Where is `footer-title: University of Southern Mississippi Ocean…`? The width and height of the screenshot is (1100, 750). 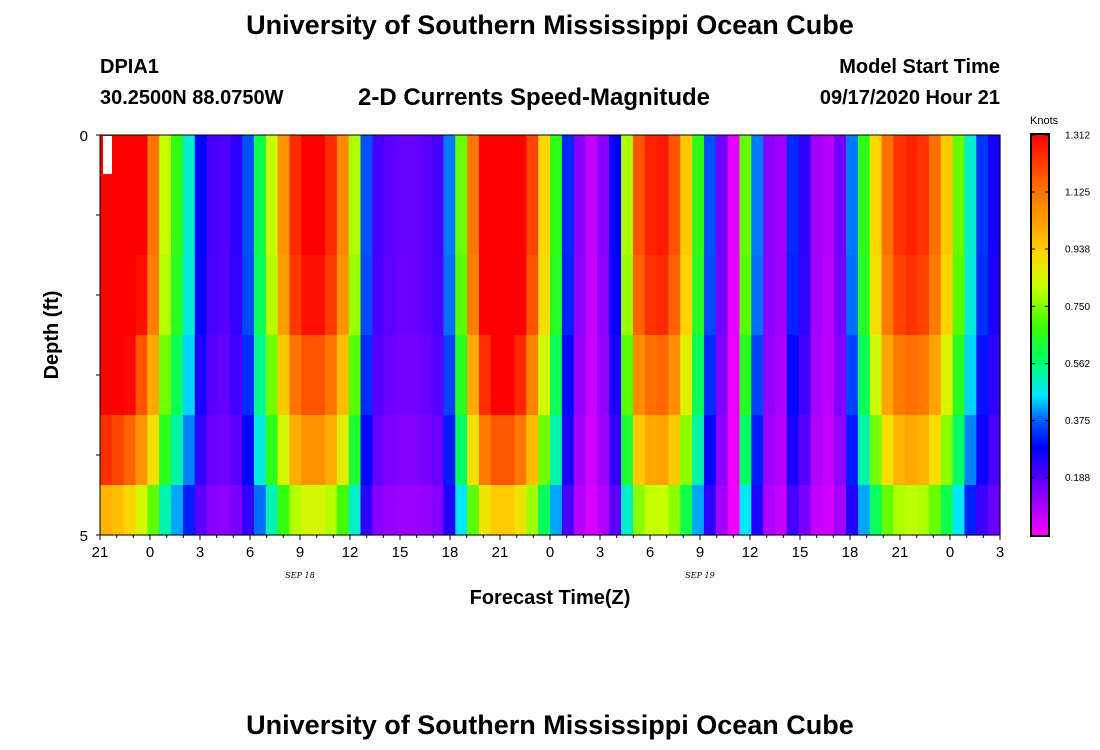
footer-title: University of Southern Mississippi Ocean… is located at coordinates (550, 725).